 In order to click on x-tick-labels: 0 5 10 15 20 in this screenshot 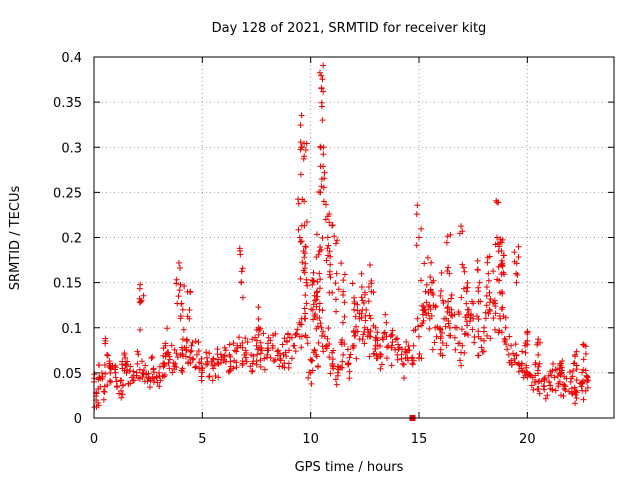, I will do `click(313, 439)`.